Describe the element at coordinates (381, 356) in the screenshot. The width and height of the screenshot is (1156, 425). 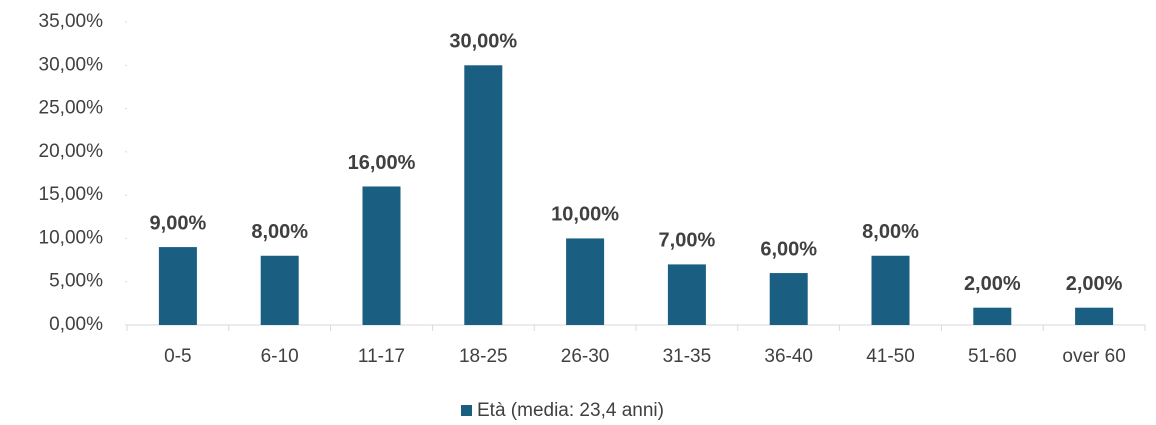
I see `x-tick-label: 11-17` at that location.